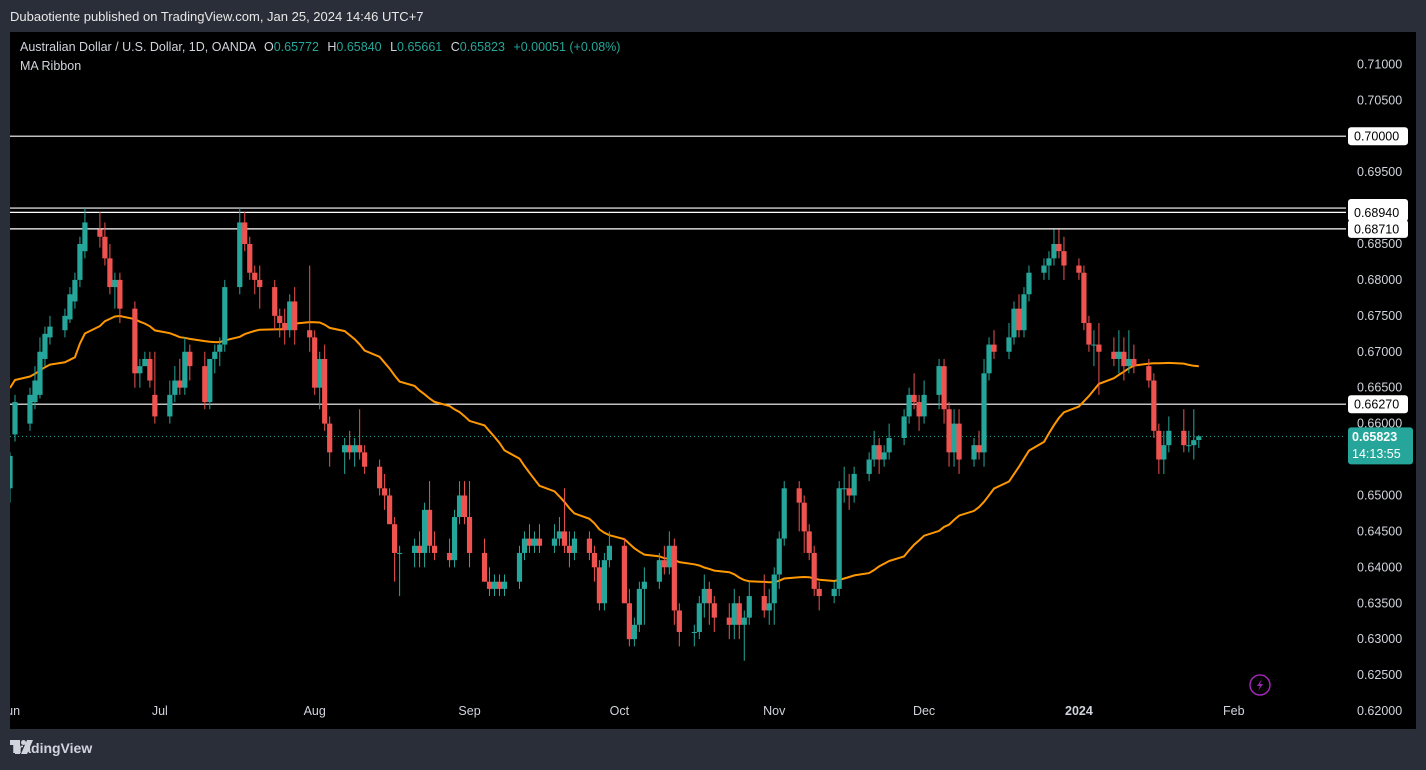 This screenshot has width=1426, height=770. I want to click on level-badge: 0.68940, so click(1378, 212).